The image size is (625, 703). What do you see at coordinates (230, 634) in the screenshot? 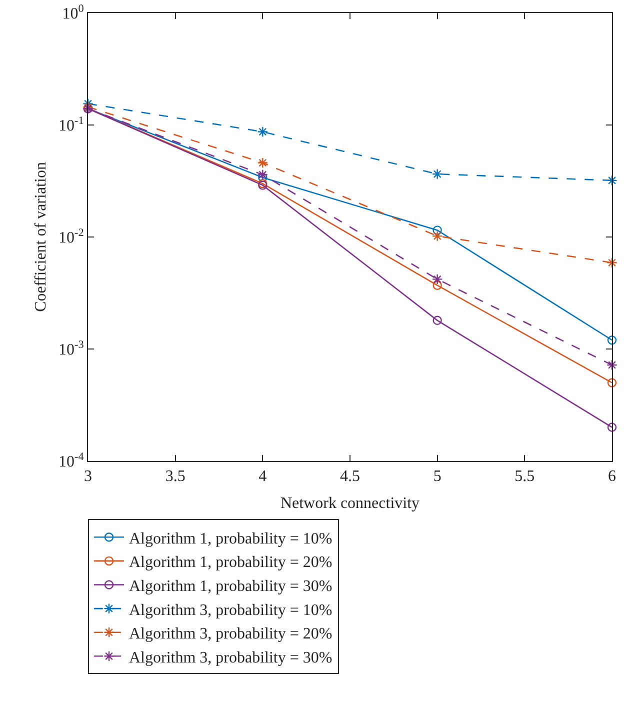
I see `legend-label: Algorithm 3, probability = 20%` at bounding box center [230, 634].